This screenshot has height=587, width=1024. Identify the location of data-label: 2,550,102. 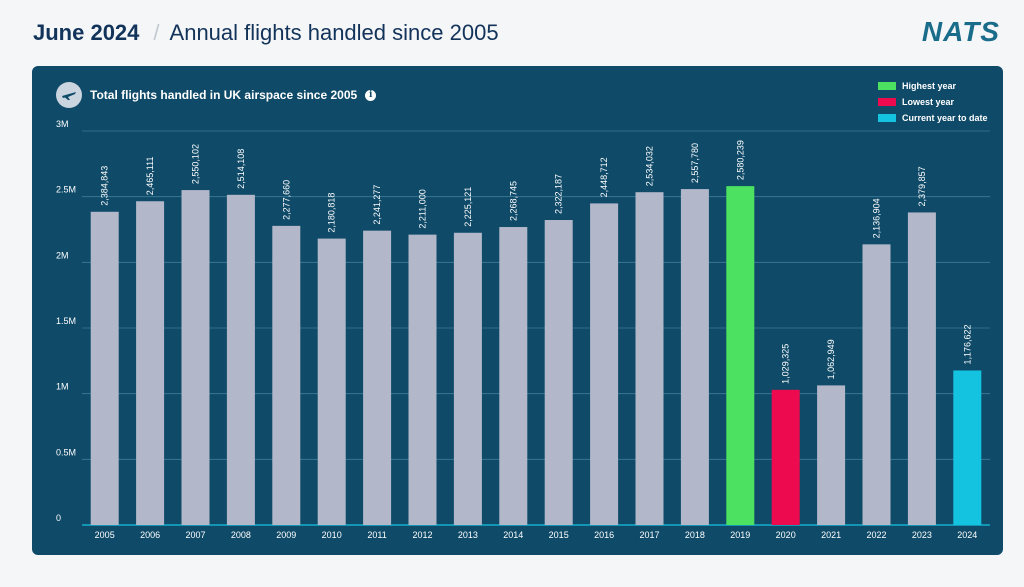
(196, 164).